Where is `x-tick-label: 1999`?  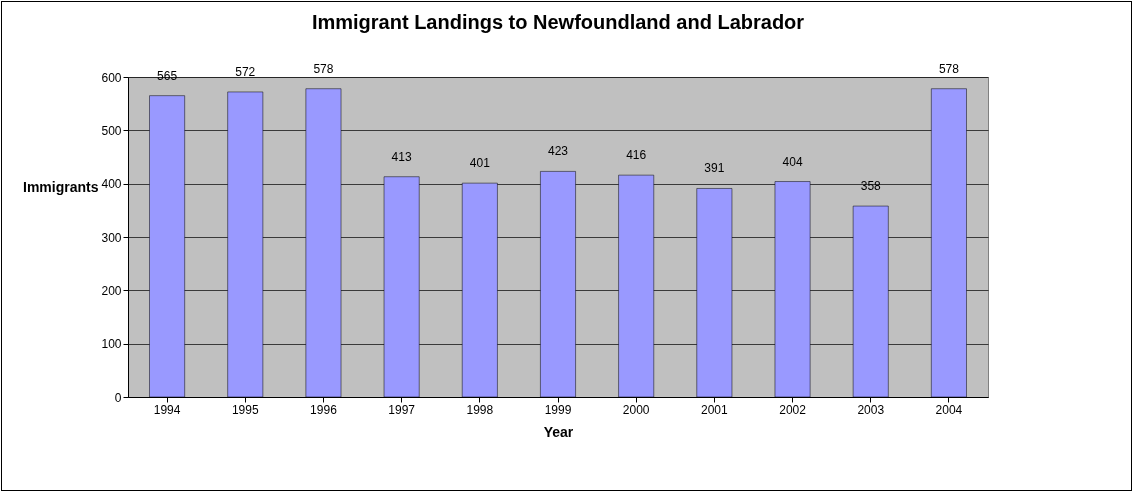
x-tick-label: 1999 is located at coordinates (558, 409).